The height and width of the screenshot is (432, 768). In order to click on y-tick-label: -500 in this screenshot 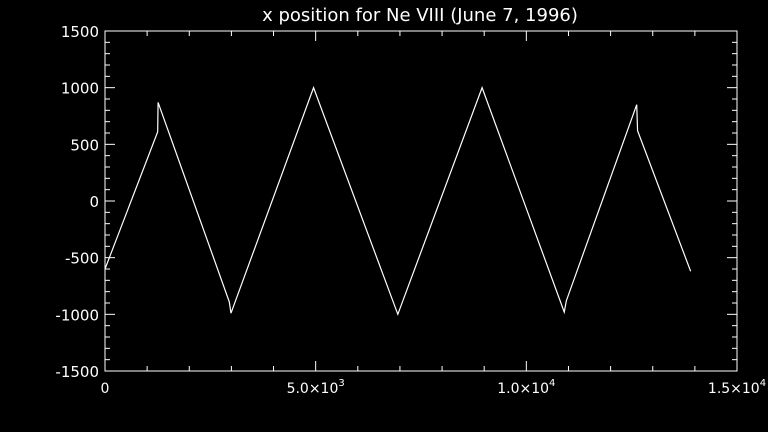, I will do `click(82, 259)`.